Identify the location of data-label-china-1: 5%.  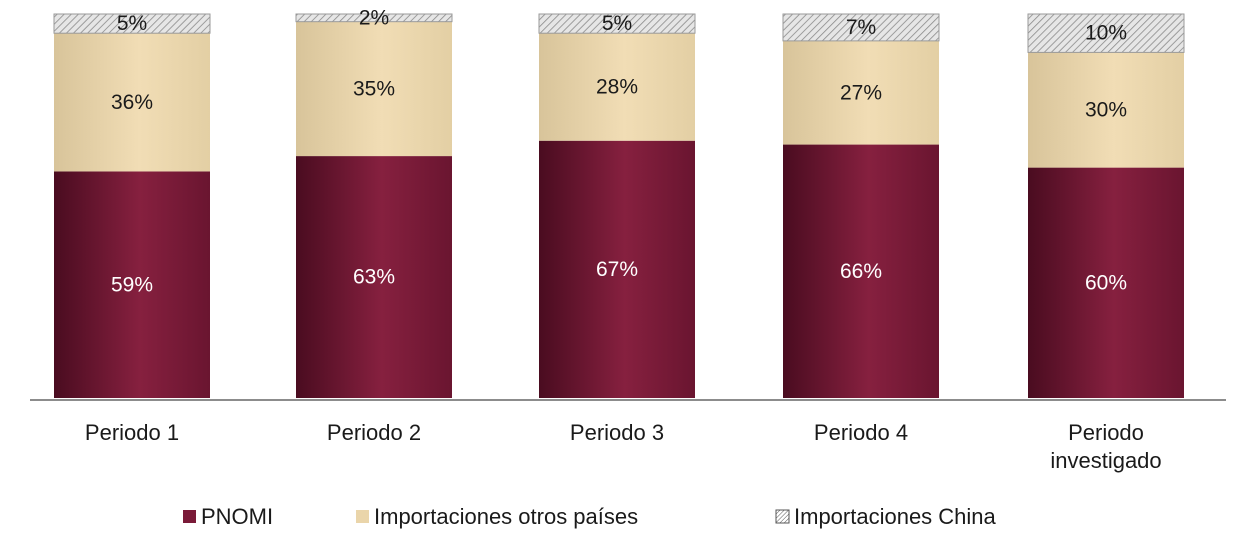
(132, 23).